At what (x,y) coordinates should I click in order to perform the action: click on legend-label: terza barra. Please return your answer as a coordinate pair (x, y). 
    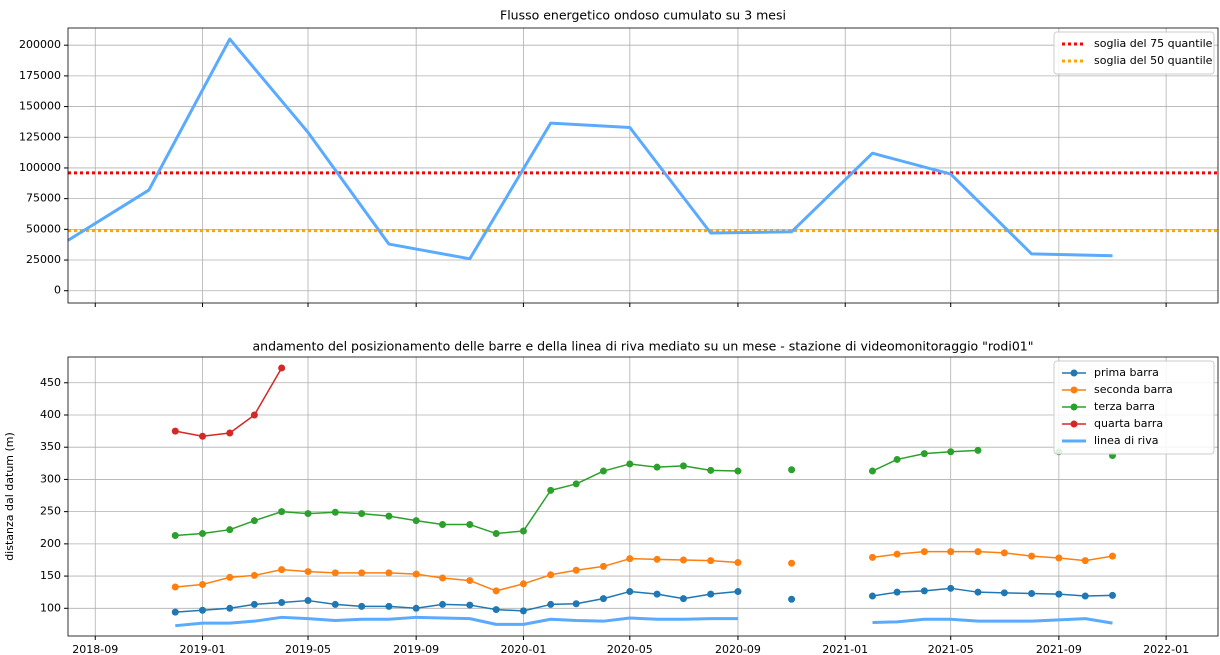
    Looking at the image, I should click on (1124, 406).